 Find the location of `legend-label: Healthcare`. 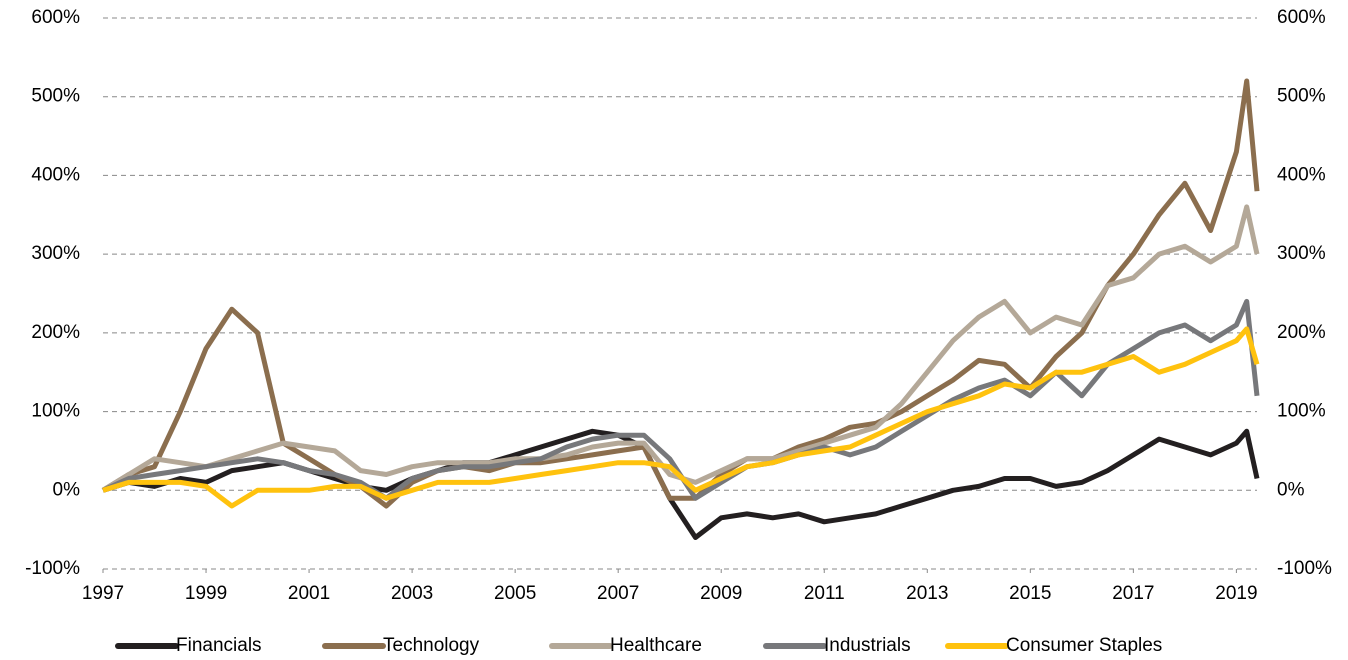

legend-label: Healthcare is located at coordinates (656, 645).